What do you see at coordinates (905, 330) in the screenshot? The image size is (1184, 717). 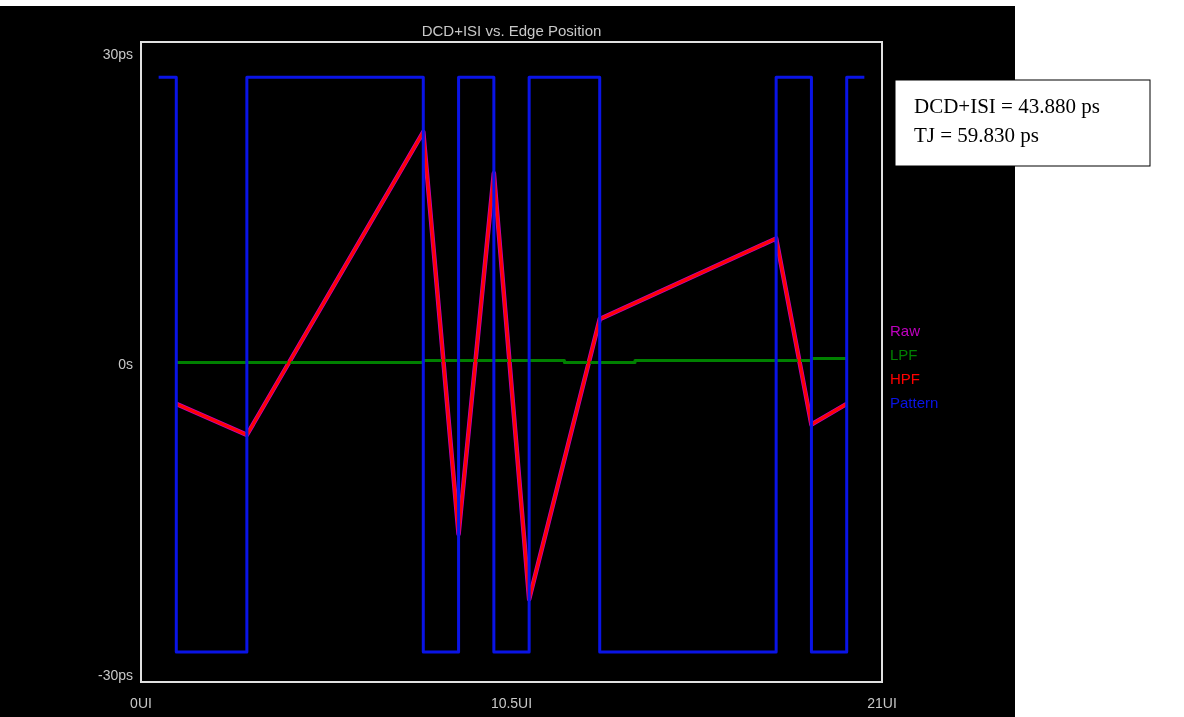 I see `text: Raw` at bounding box center [905, 330].